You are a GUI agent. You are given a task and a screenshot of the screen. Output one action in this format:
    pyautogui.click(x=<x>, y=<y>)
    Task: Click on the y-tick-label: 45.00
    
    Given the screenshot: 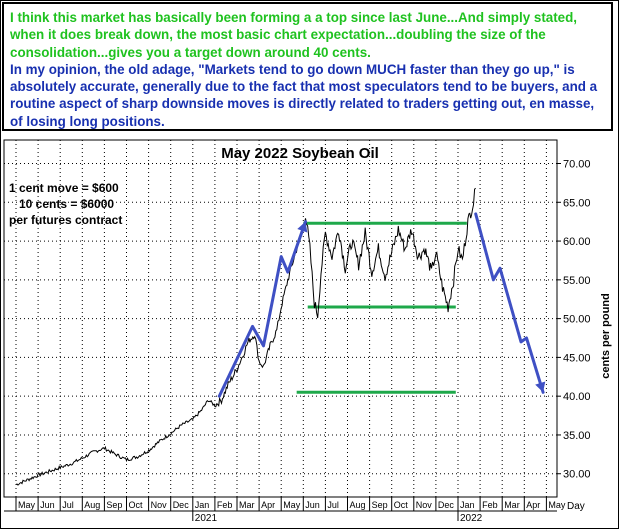 What is the action you would take?
    pyautogui.click(x=577, y=358)
    